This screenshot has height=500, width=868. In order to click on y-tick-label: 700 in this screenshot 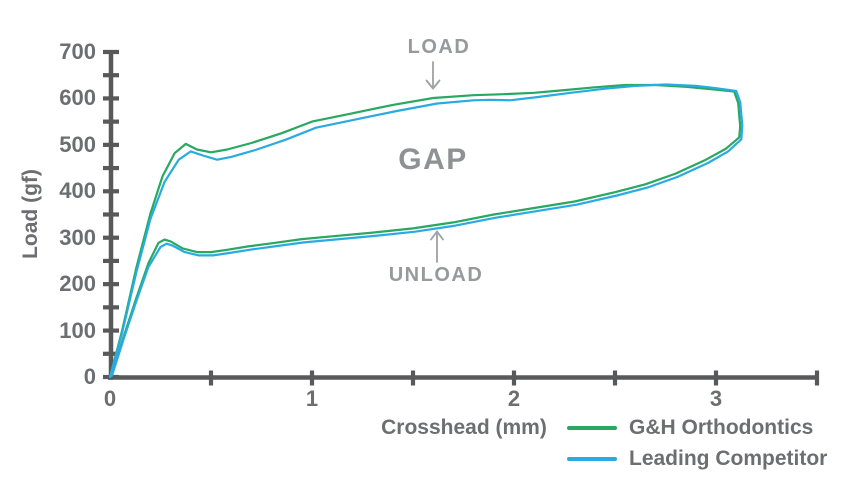, I will do `click(77, 51)`.